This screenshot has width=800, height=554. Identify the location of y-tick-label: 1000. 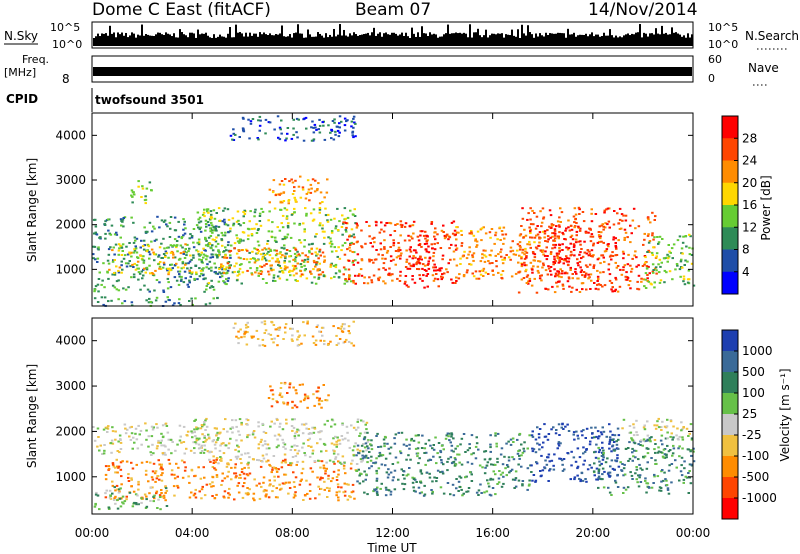
(70, 269).